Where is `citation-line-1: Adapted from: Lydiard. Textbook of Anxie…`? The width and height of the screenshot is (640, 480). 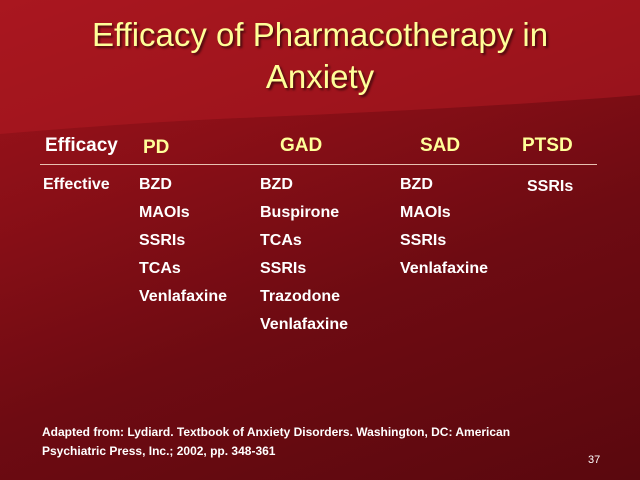 citation-line-1: Adapted from: Lydiard. Textbook of Anxie… is located at coordinates (276, 432).